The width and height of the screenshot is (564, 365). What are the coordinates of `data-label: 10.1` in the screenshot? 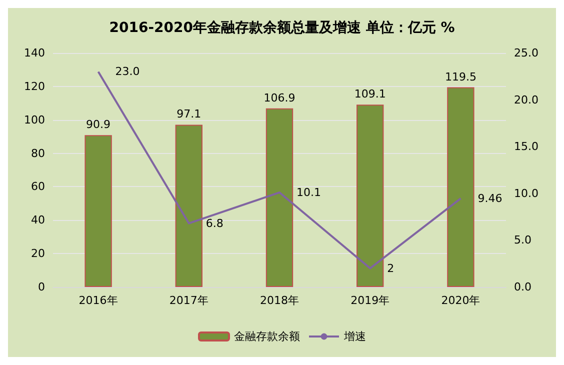 It's located at (308, 192).